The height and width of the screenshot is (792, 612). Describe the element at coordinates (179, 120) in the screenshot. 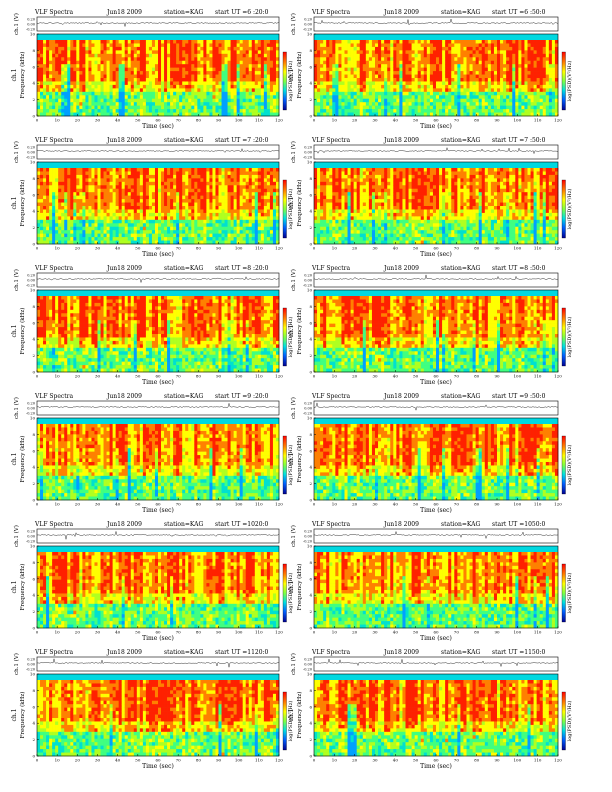

I see `x-tick-label: 70` at that location.